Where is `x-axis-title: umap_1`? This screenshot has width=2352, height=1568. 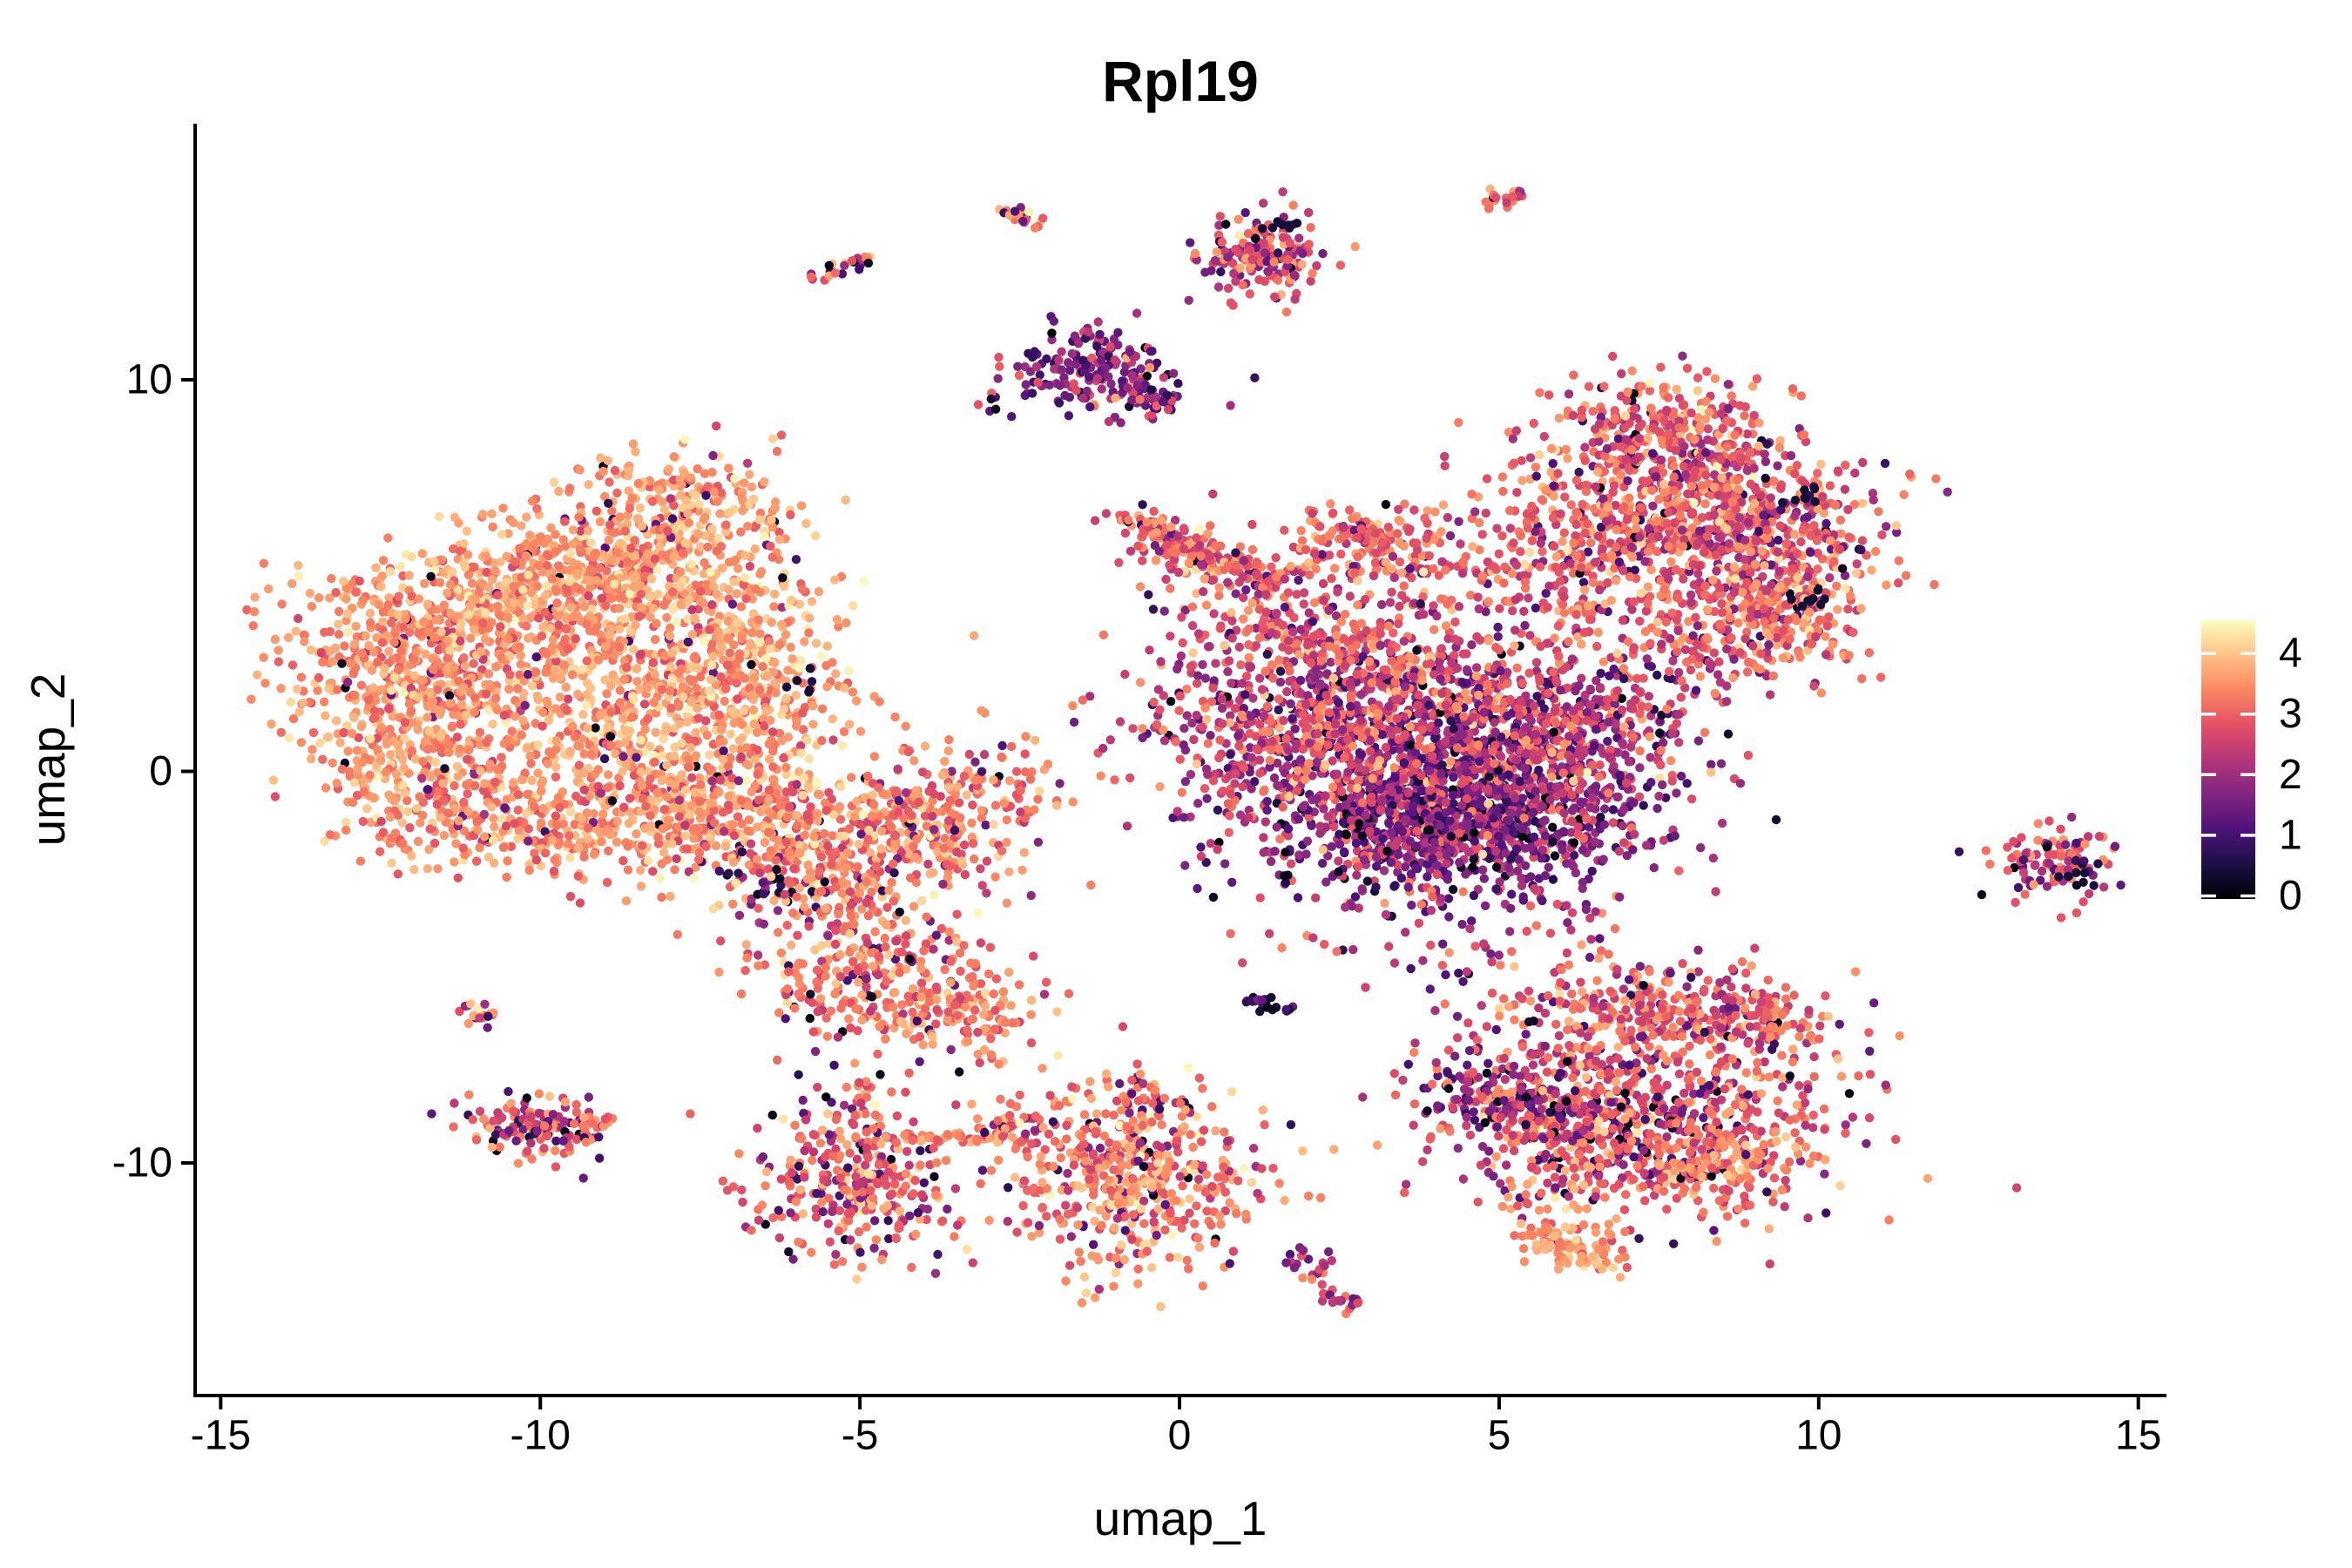
x-axis-title: umap_1 is located at coordinates (1181, 1518).